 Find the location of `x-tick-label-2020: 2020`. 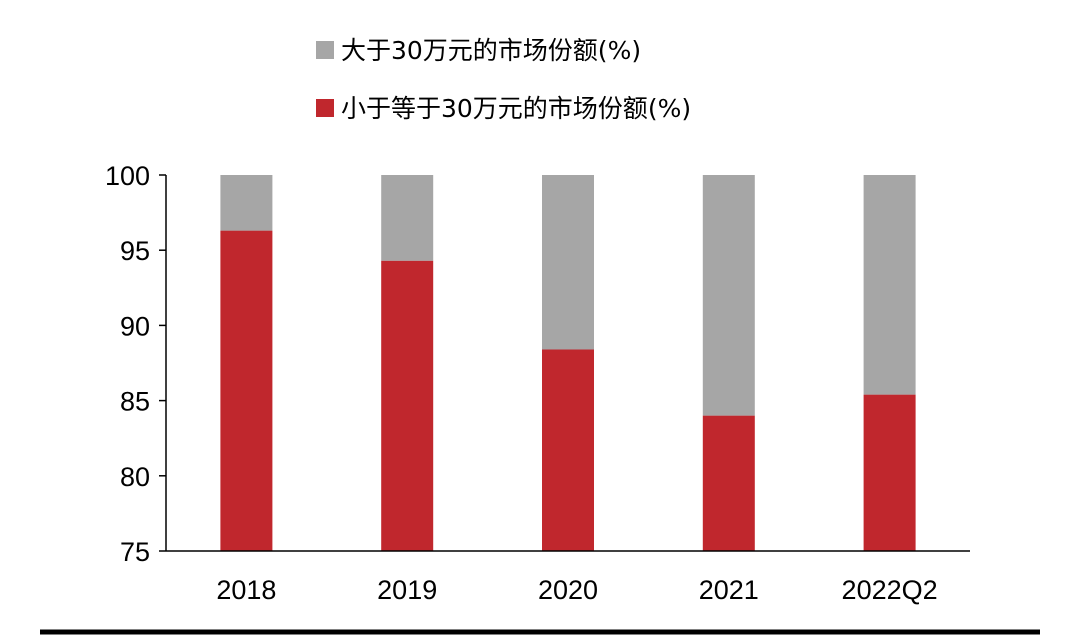

x-tick-label-2020: 2020 is located at coordinates (568, 590).